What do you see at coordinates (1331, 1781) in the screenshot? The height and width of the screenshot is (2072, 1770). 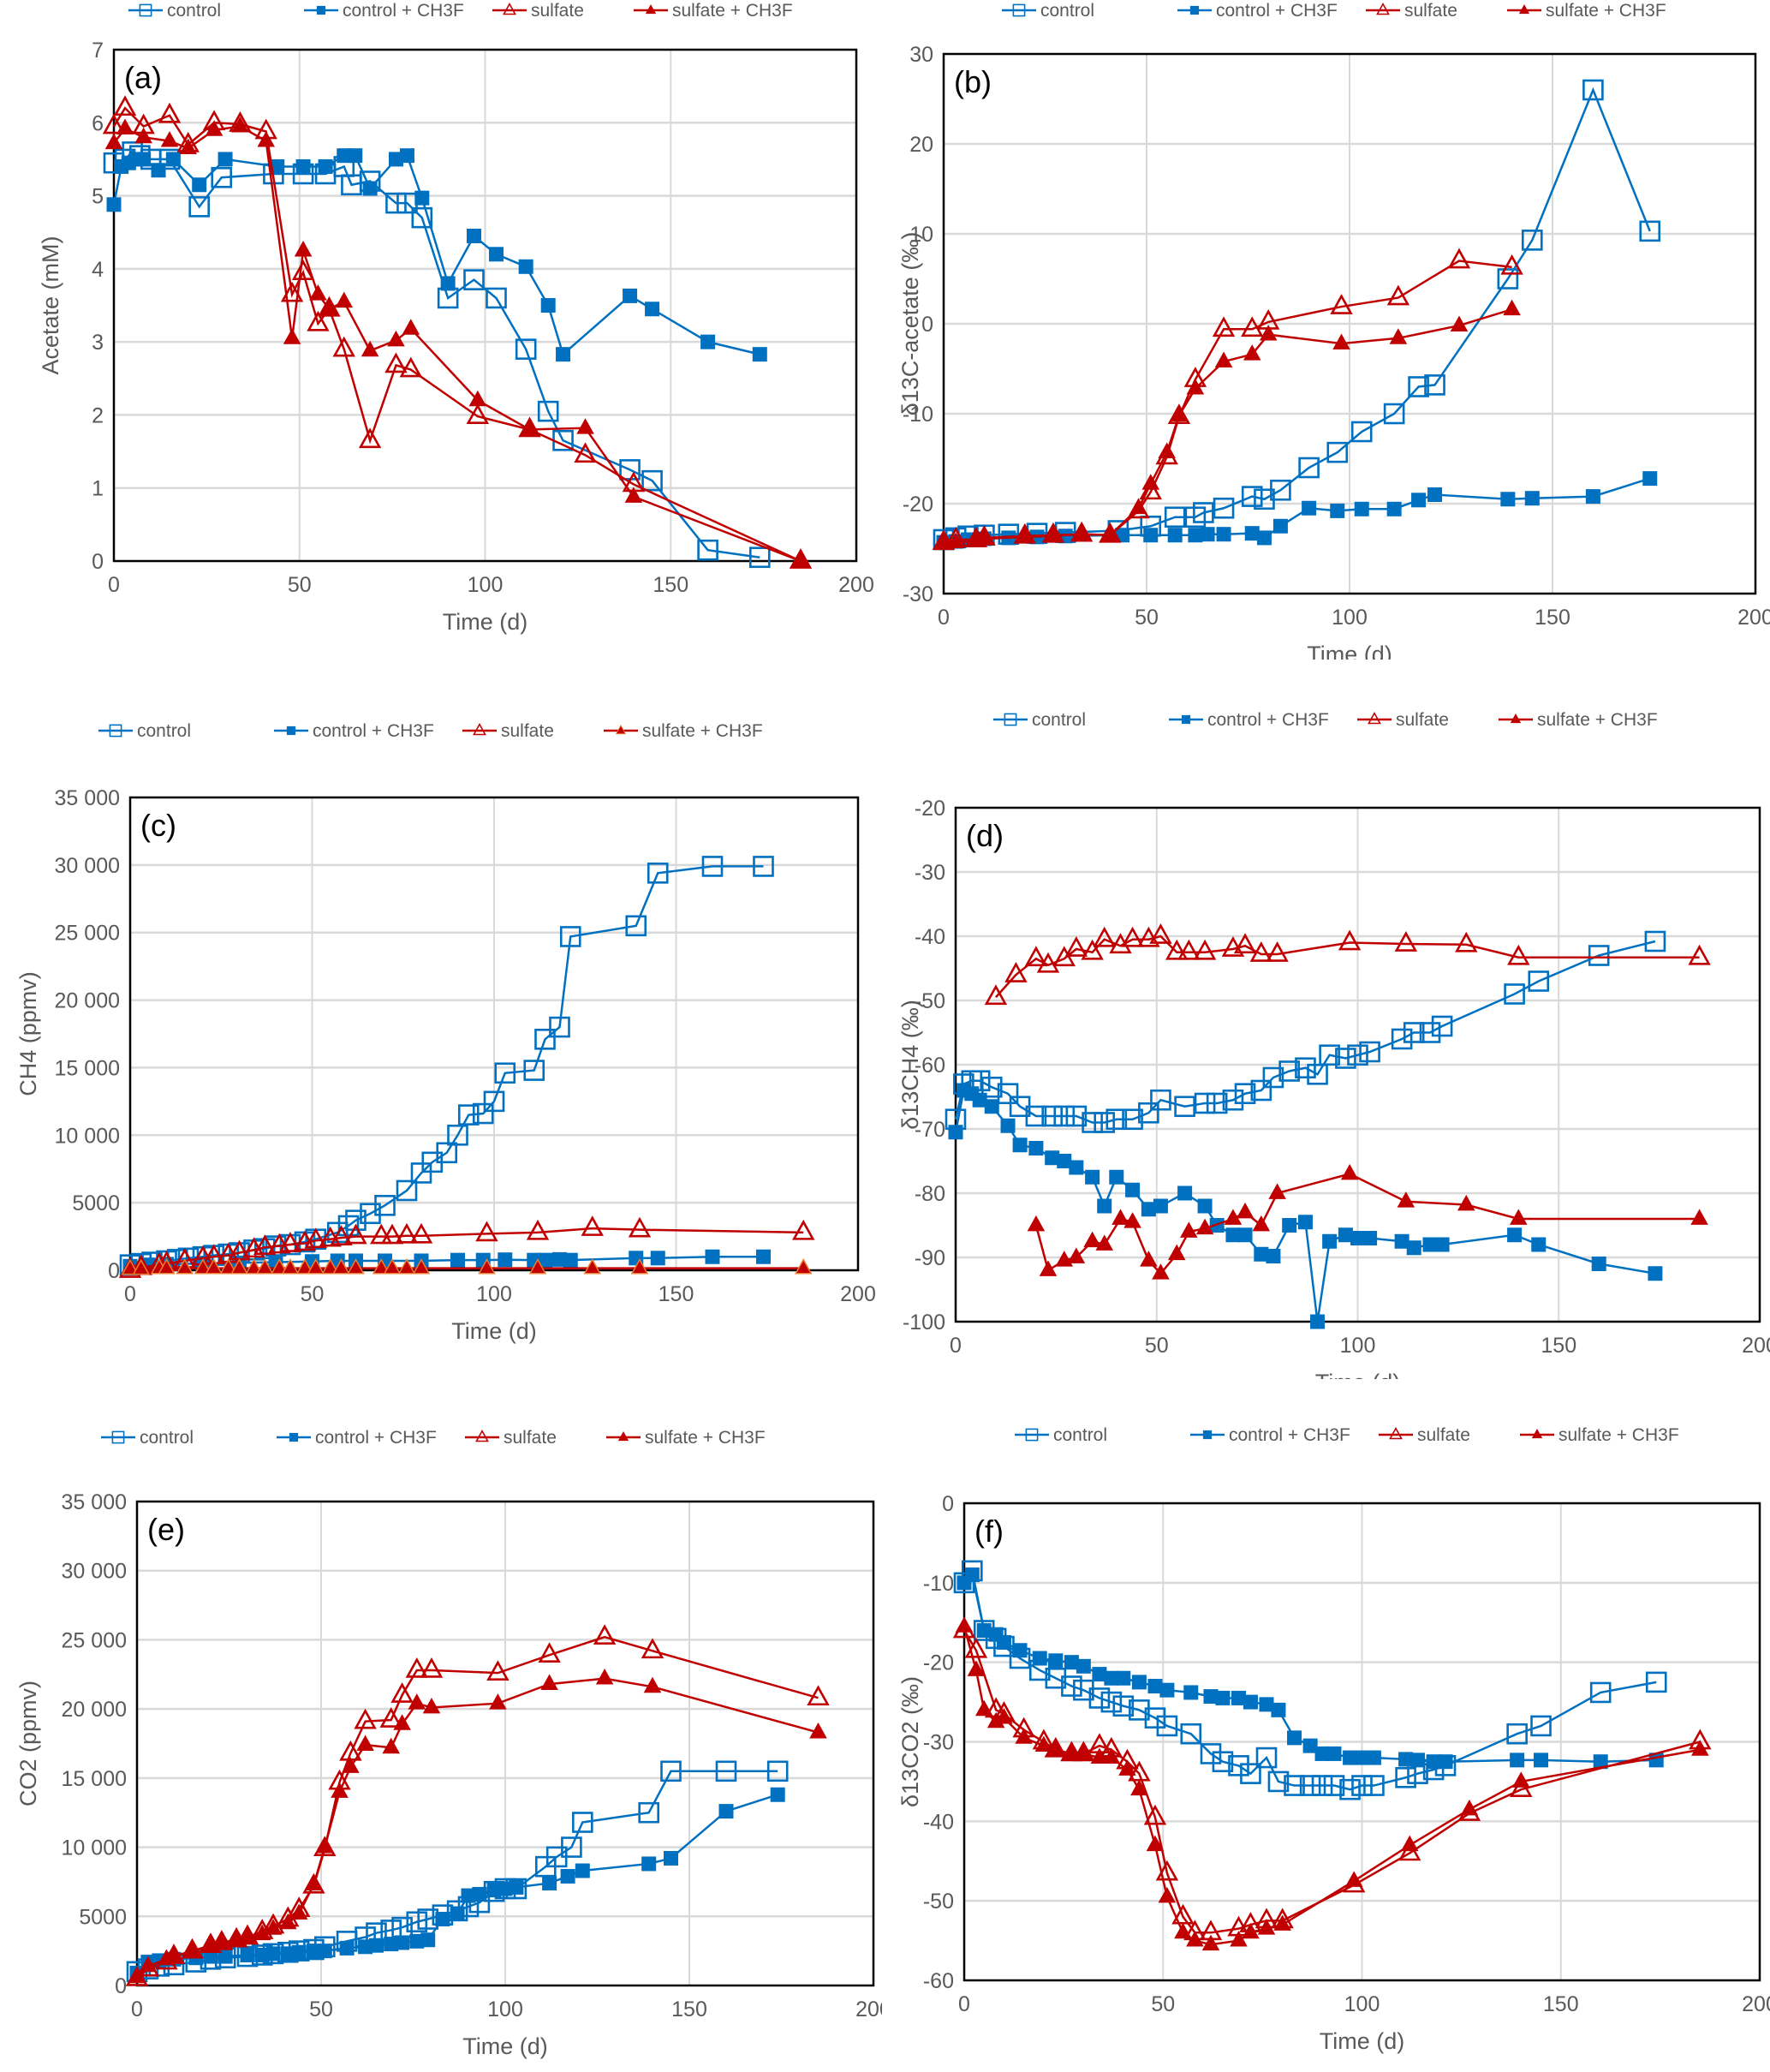 I see `series-line` at bounding box center [1331, 1781].